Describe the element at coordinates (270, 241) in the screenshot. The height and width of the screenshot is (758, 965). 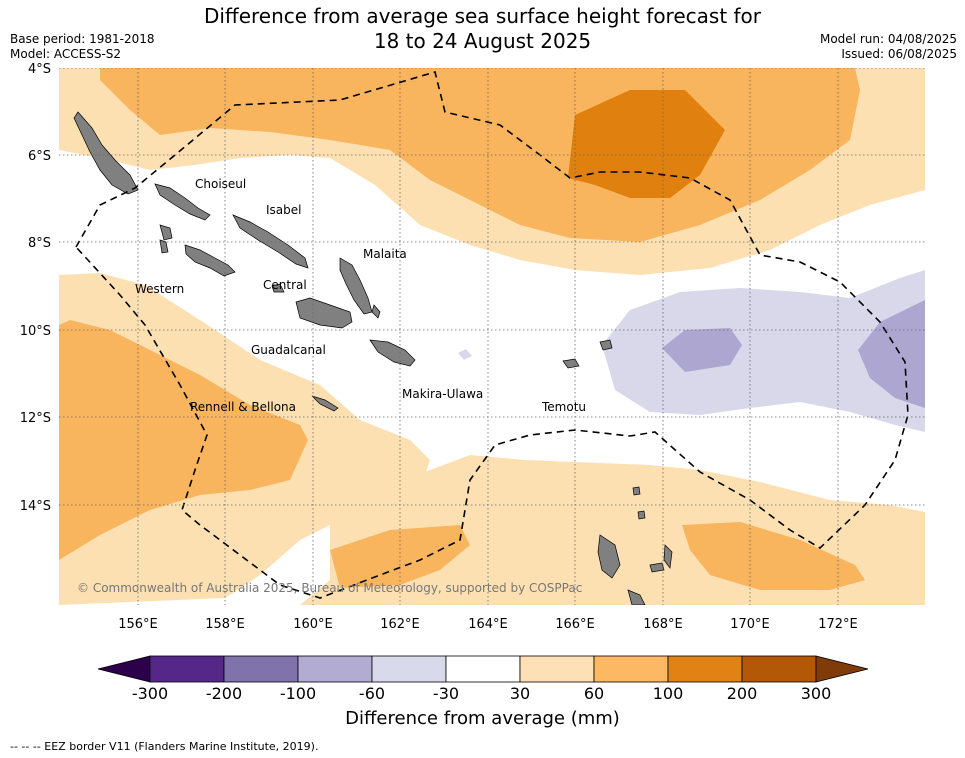
I see `island-isabel` at that location.